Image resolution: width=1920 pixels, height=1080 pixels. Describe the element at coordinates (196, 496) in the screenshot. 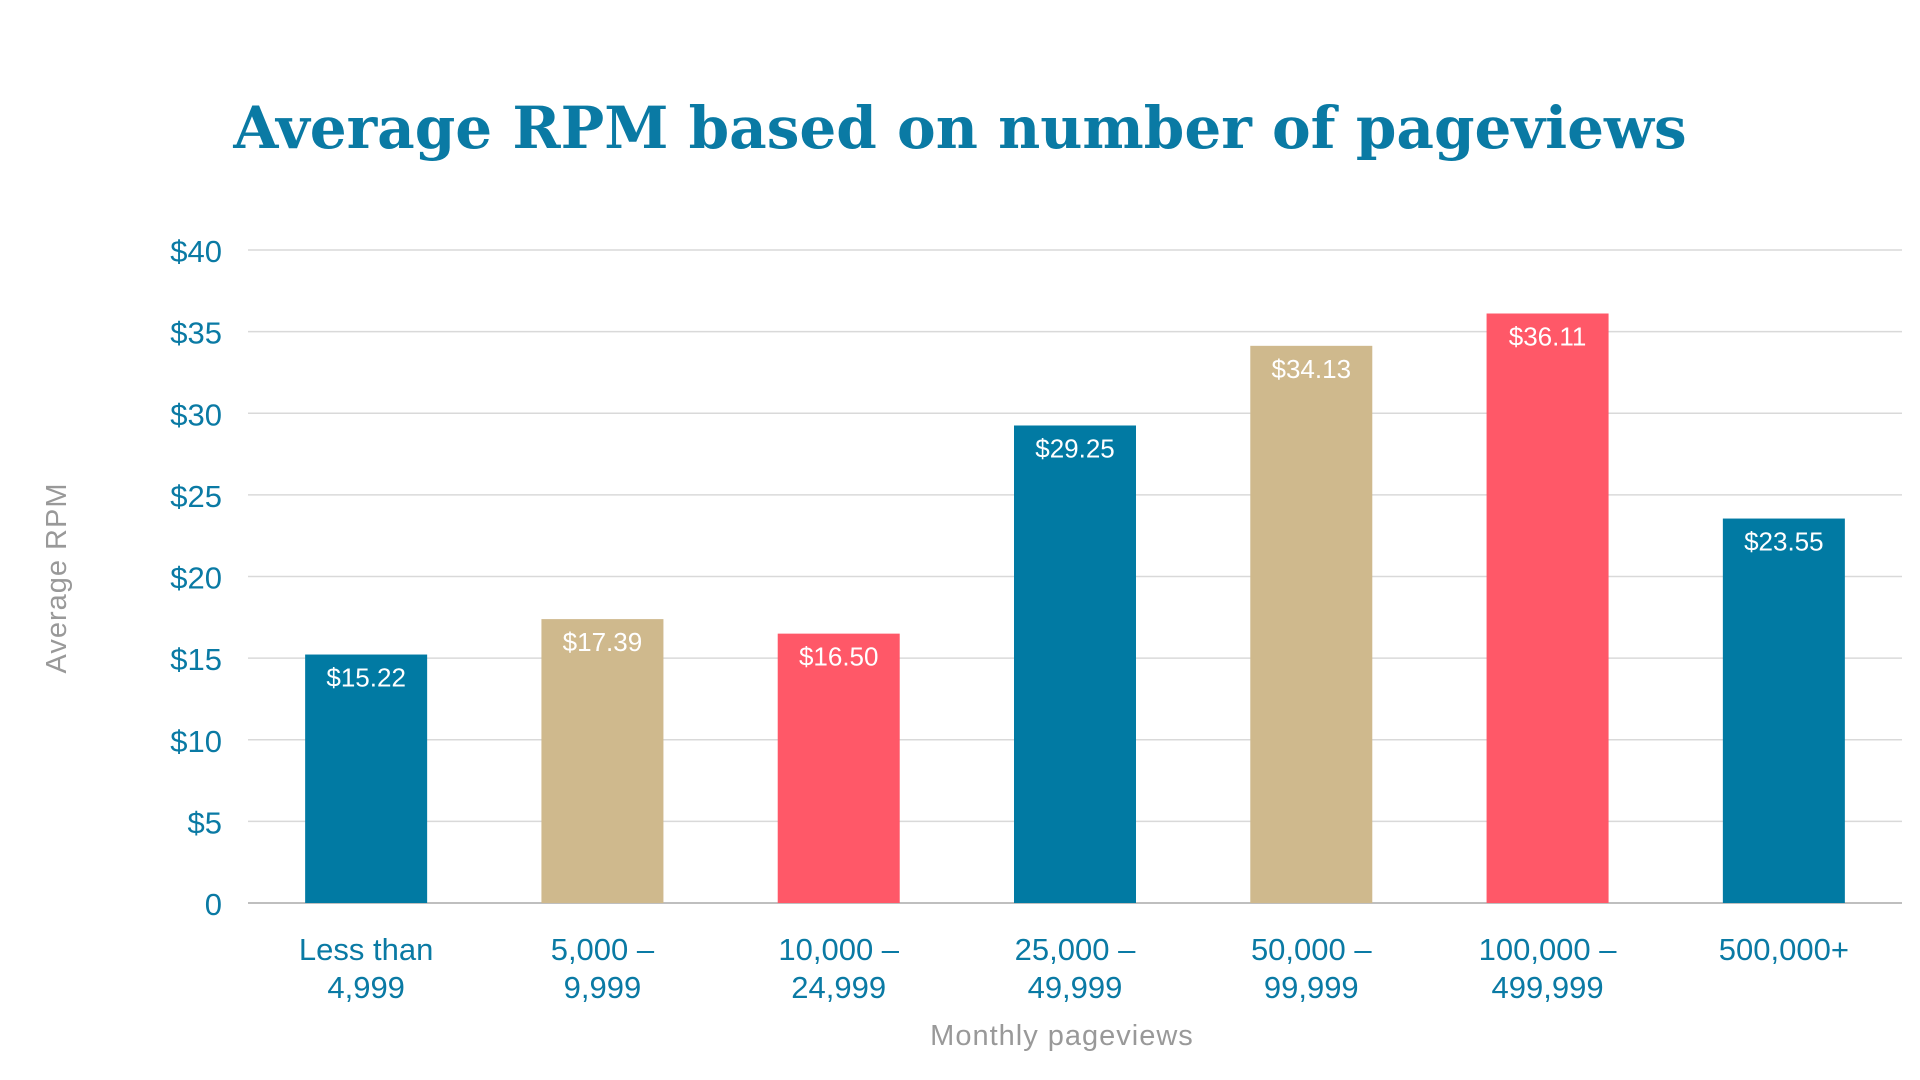

I see `y-tick-label: $25` at that location.